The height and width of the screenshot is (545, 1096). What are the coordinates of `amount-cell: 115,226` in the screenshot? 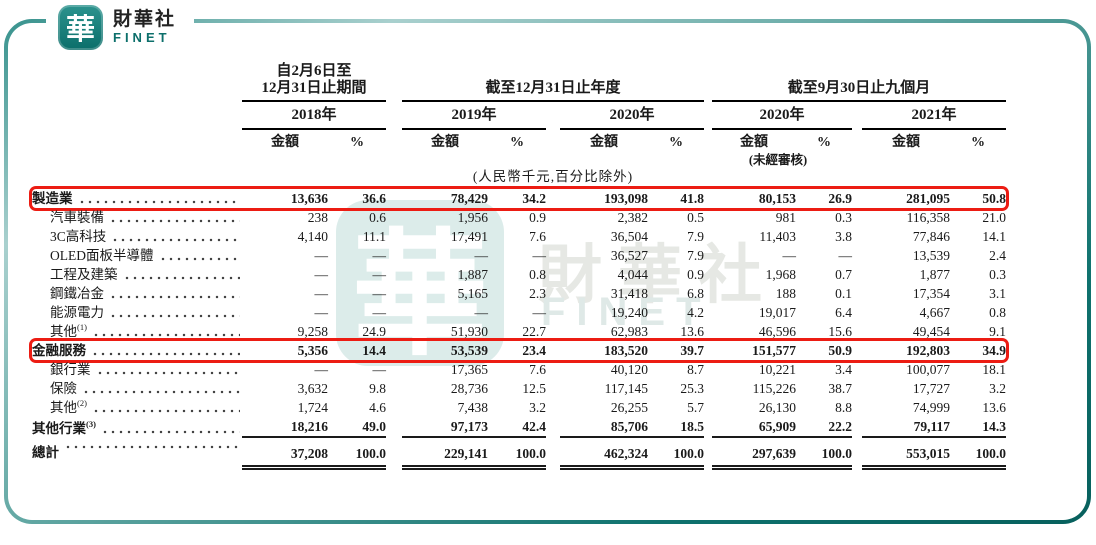 It's located at (774, 388).